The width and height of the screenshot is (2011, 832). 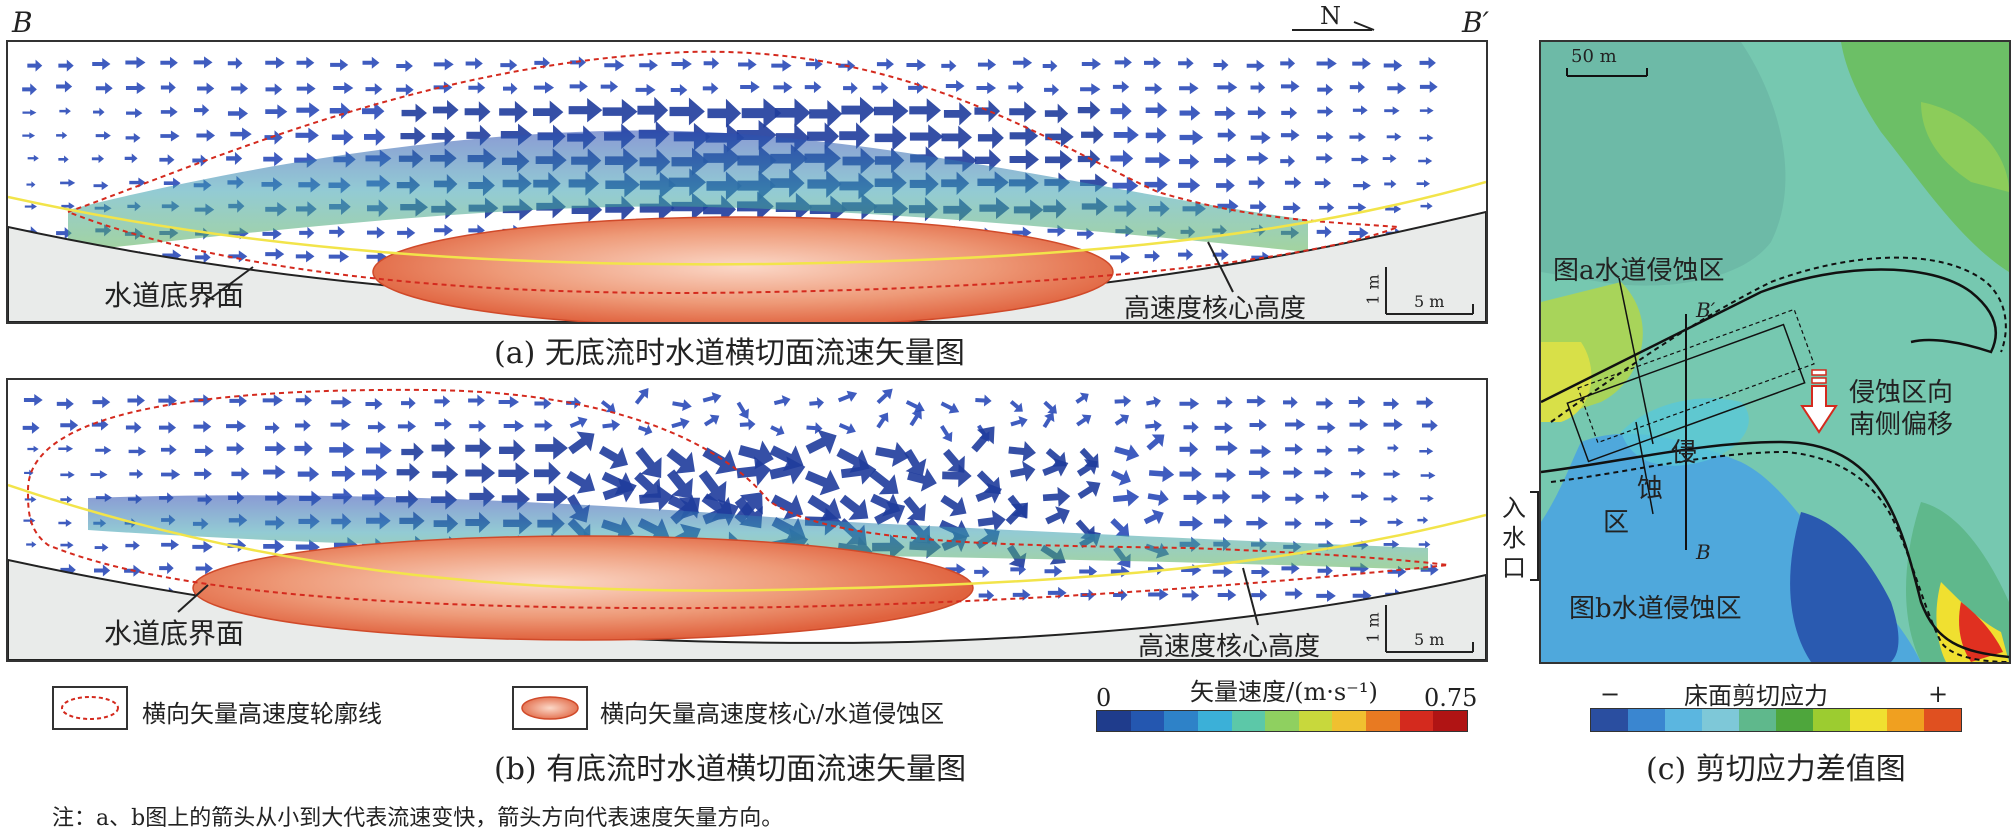 I want to click on section-label-b: B, so click(x=22, y=22).